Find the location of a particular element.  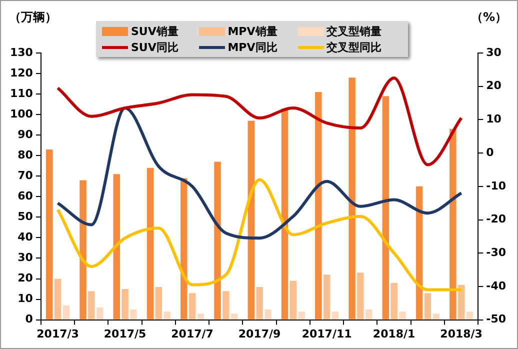

y2-tick-label: 0 is located at coordinates (490, 152).